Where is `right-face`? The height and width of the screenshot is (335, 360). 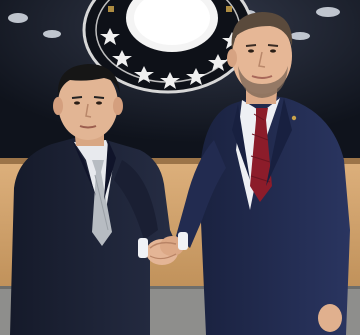 right-face is located at coordinates (262, 56).